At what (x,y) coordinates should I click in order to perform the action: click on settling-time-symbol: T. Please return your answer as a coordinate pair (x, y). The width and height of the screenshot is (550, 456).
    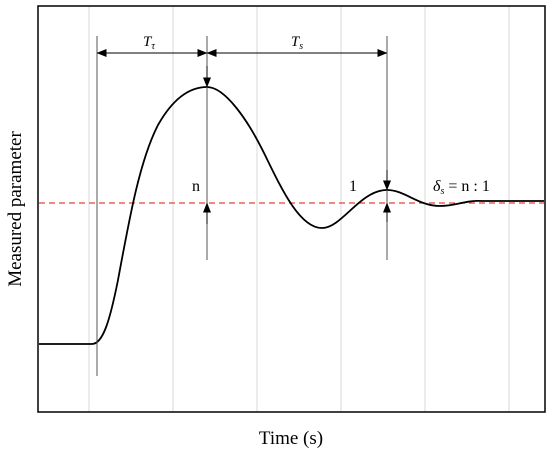
    Looking at the image, I should click on (296, 42).